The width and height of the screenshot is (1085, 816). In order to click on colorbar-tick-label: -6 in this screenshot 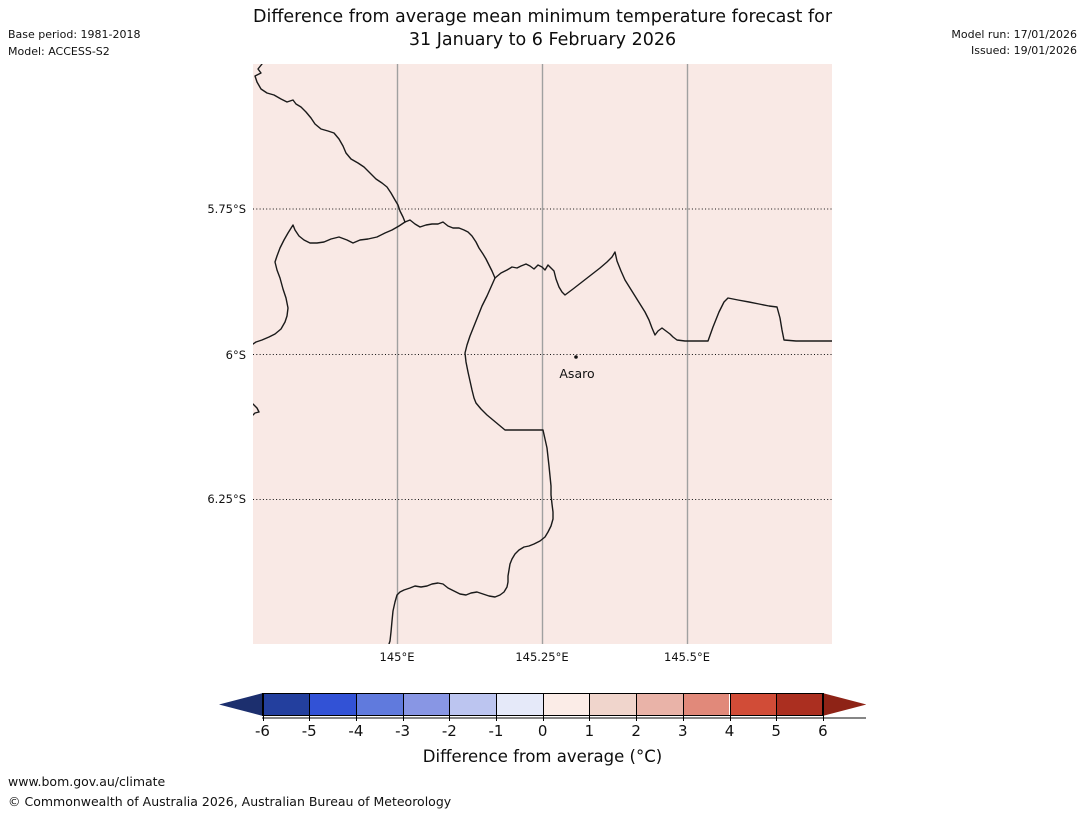, I will do `click(262, 731)`.